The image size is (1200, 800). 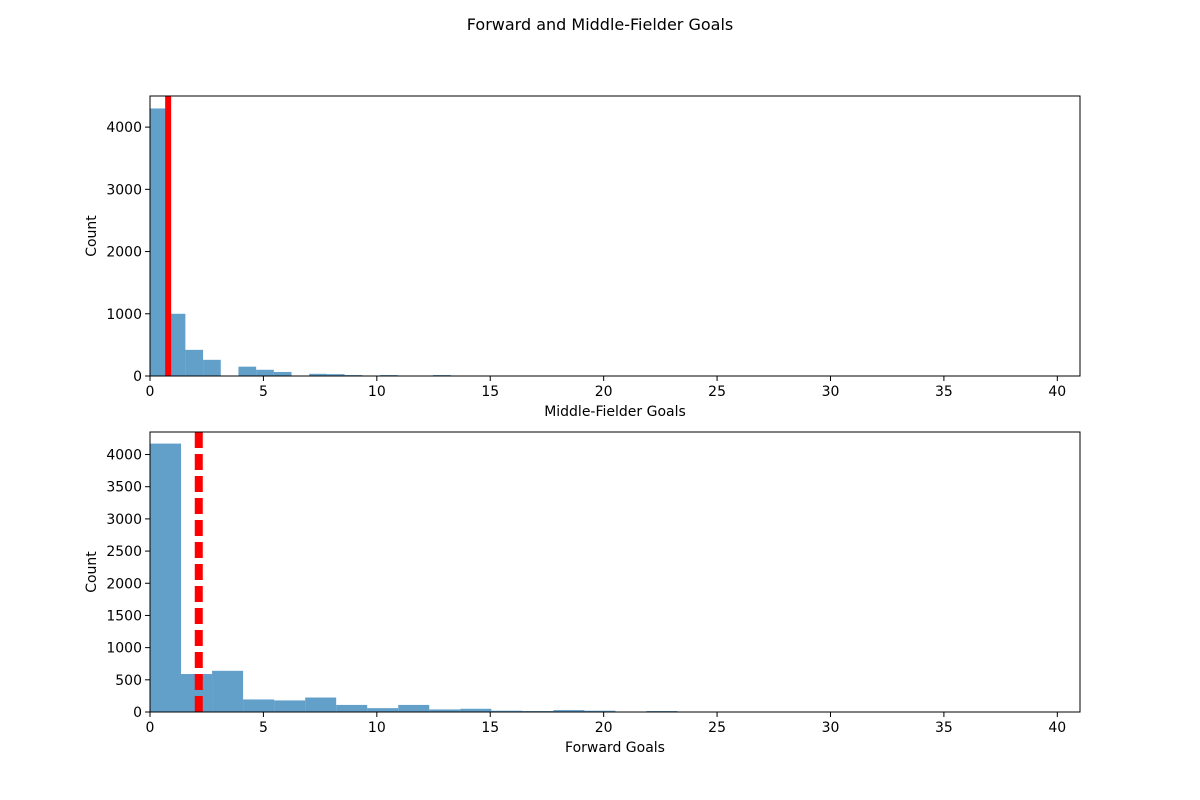 I want to click on y-tick-label: 3500, so click(x=124, y=488).